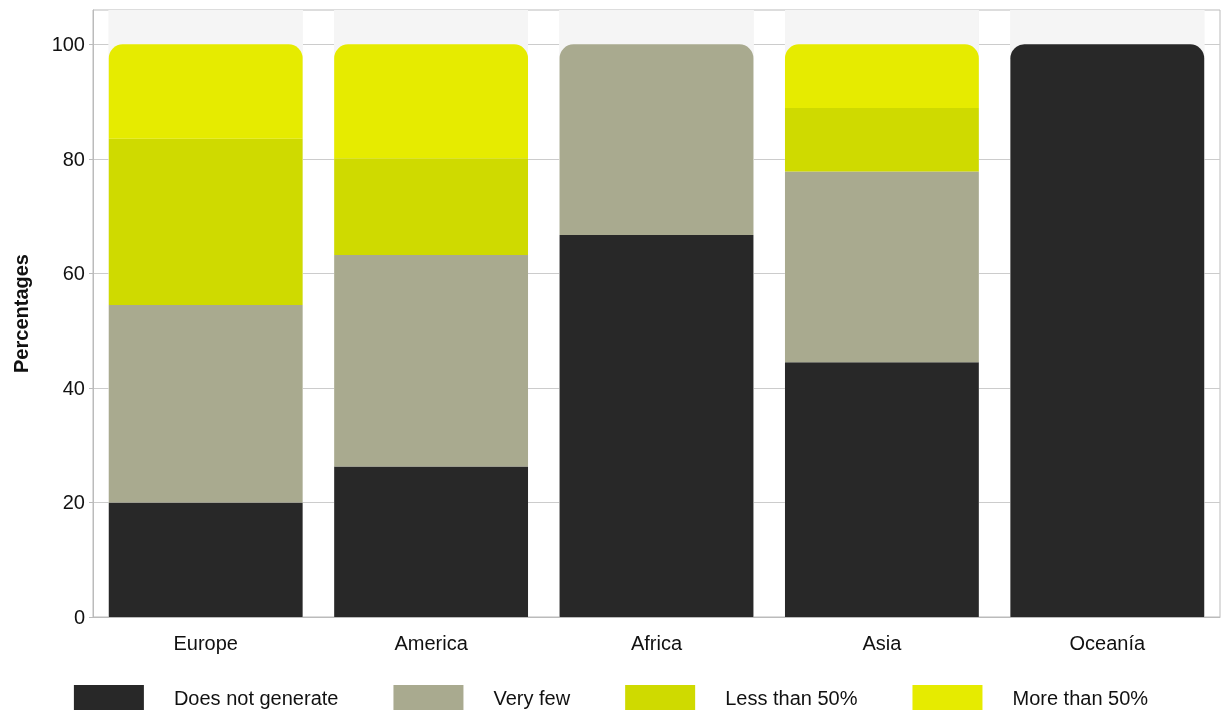 This screenshot has height=716, width=1222. I want to click on y-tick-label: 100, so click(68, 44).